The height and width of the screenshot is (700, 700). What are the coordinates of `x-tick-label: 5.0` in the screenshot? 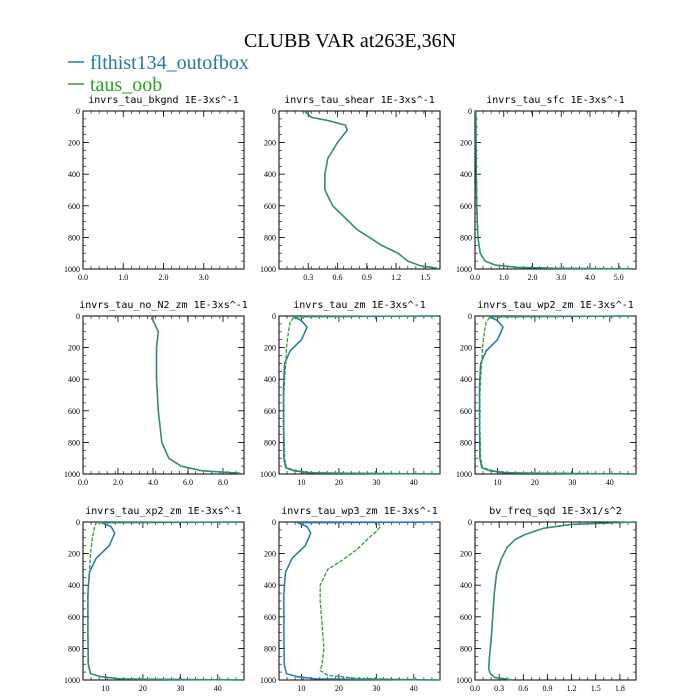 It's located at (619, 277).